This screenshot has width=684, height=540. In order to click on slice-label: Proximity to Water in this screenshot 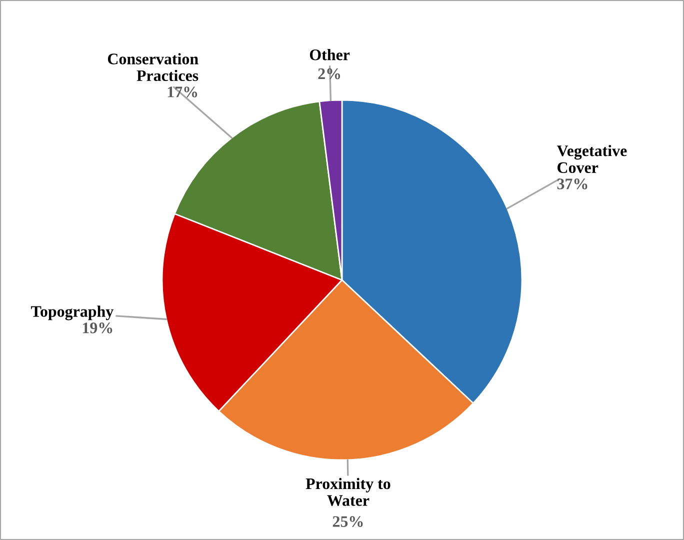, I will do `click(348, 492)`.